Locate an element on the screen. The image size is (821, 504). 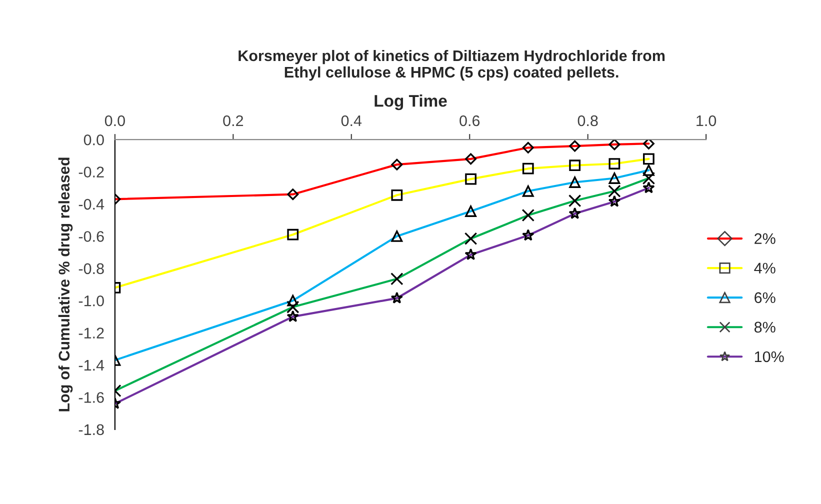
x-tick-label: 0.6 is located at coordinates (470, 120).